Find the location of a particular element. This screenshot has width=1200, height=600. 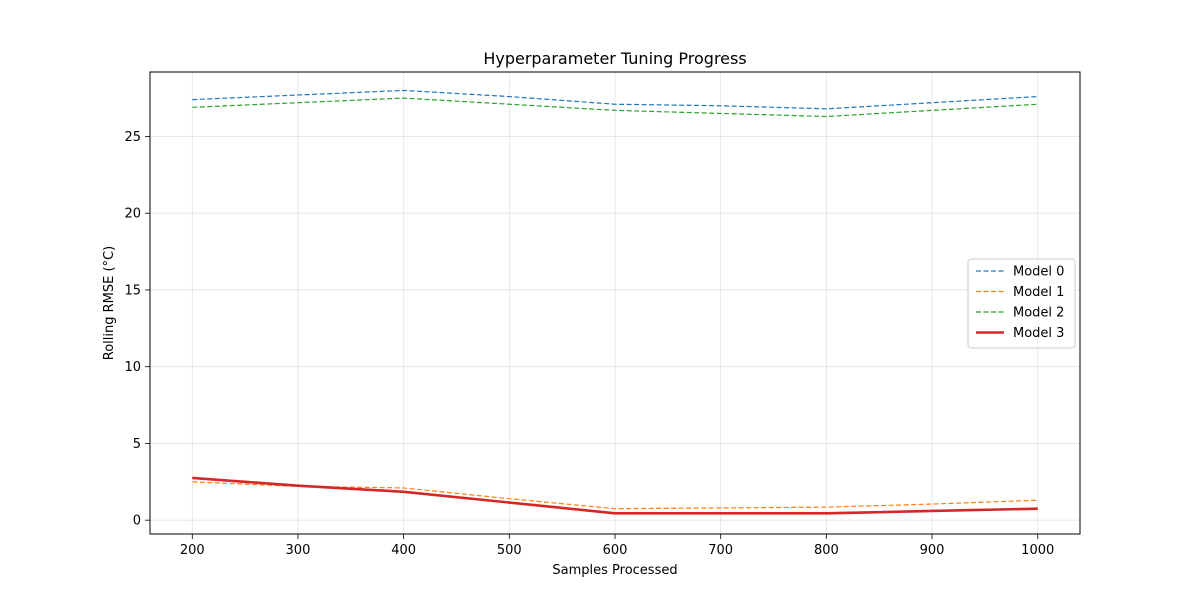

legend-label-model-0: Model 0 is located at coordinates (1038, 272).